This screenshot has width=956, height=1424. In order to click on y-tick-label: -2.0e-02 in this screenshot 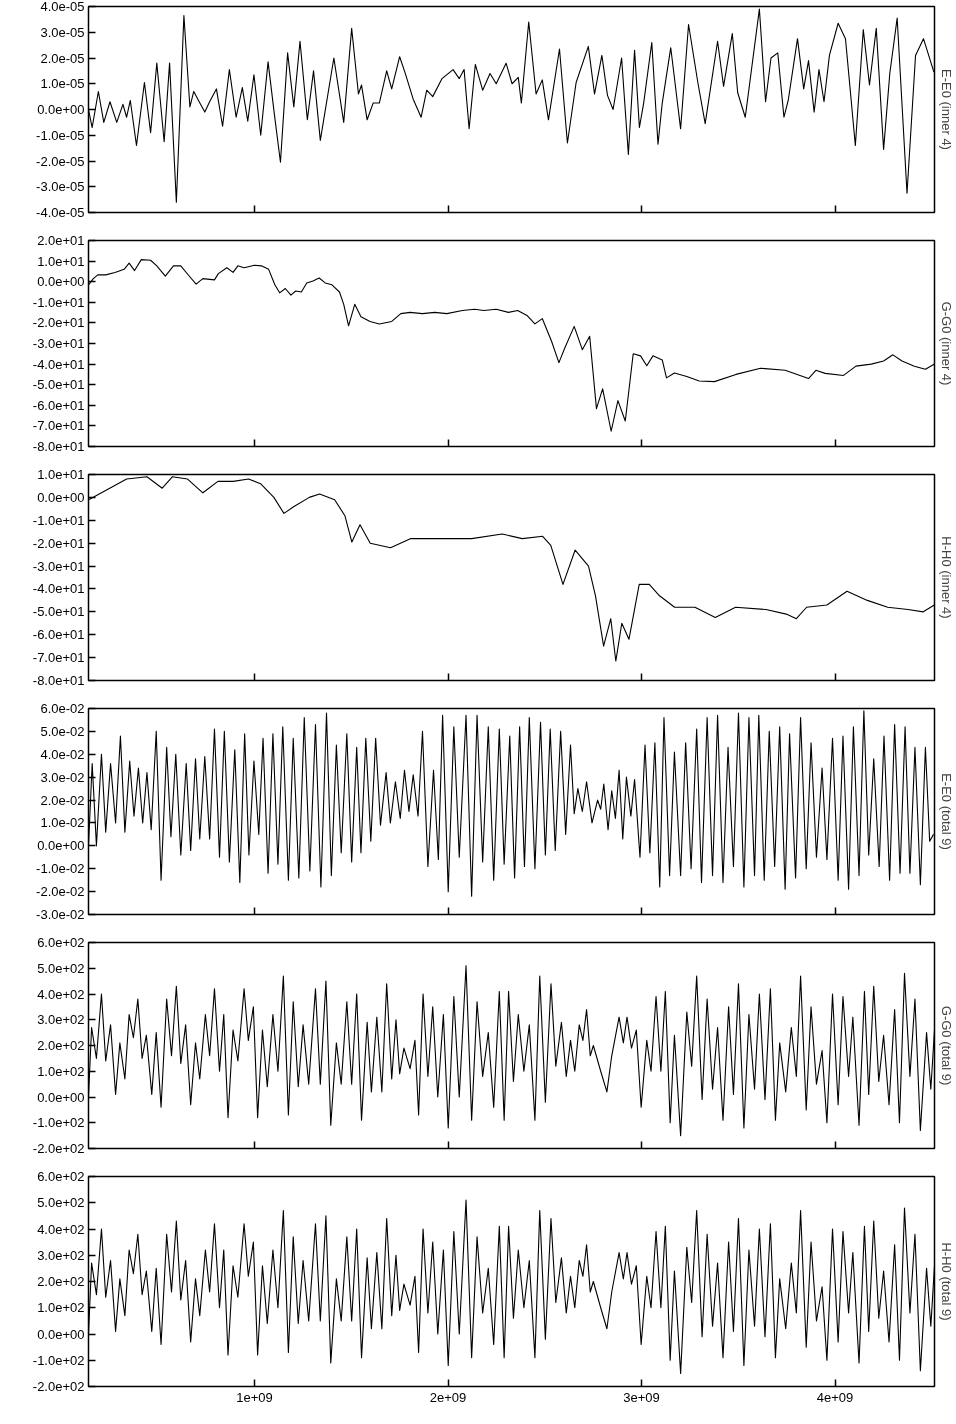, I will do `click(60, 892)`.